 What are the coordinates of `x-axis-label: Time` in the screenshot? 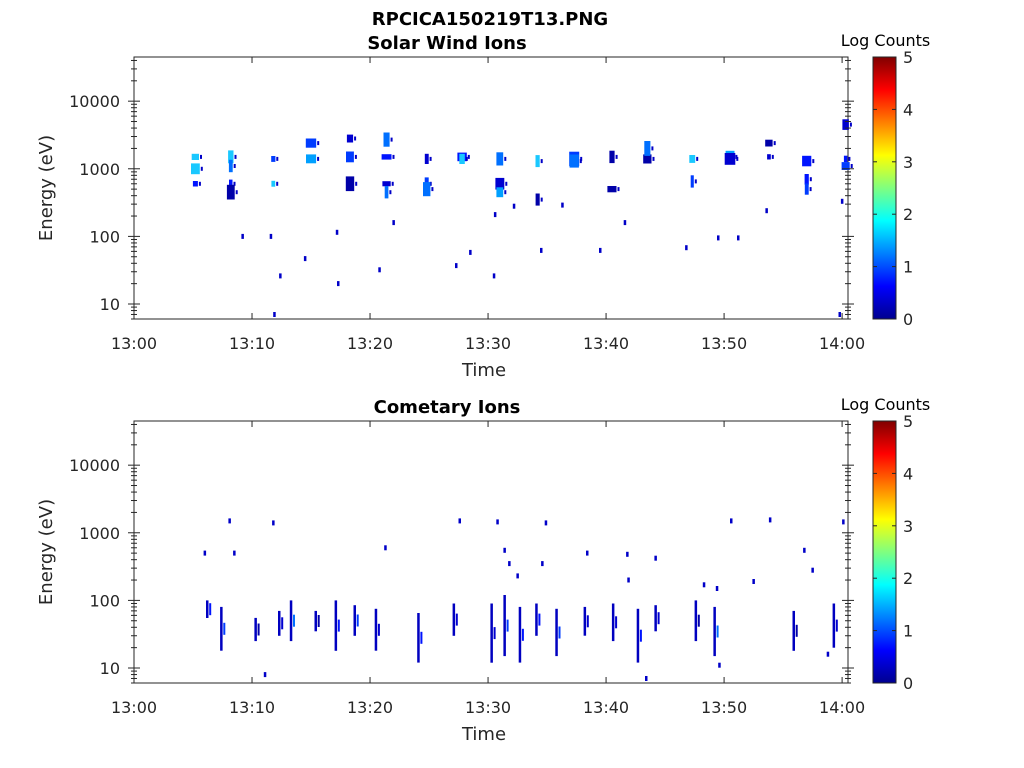 It's located at (483, 370).